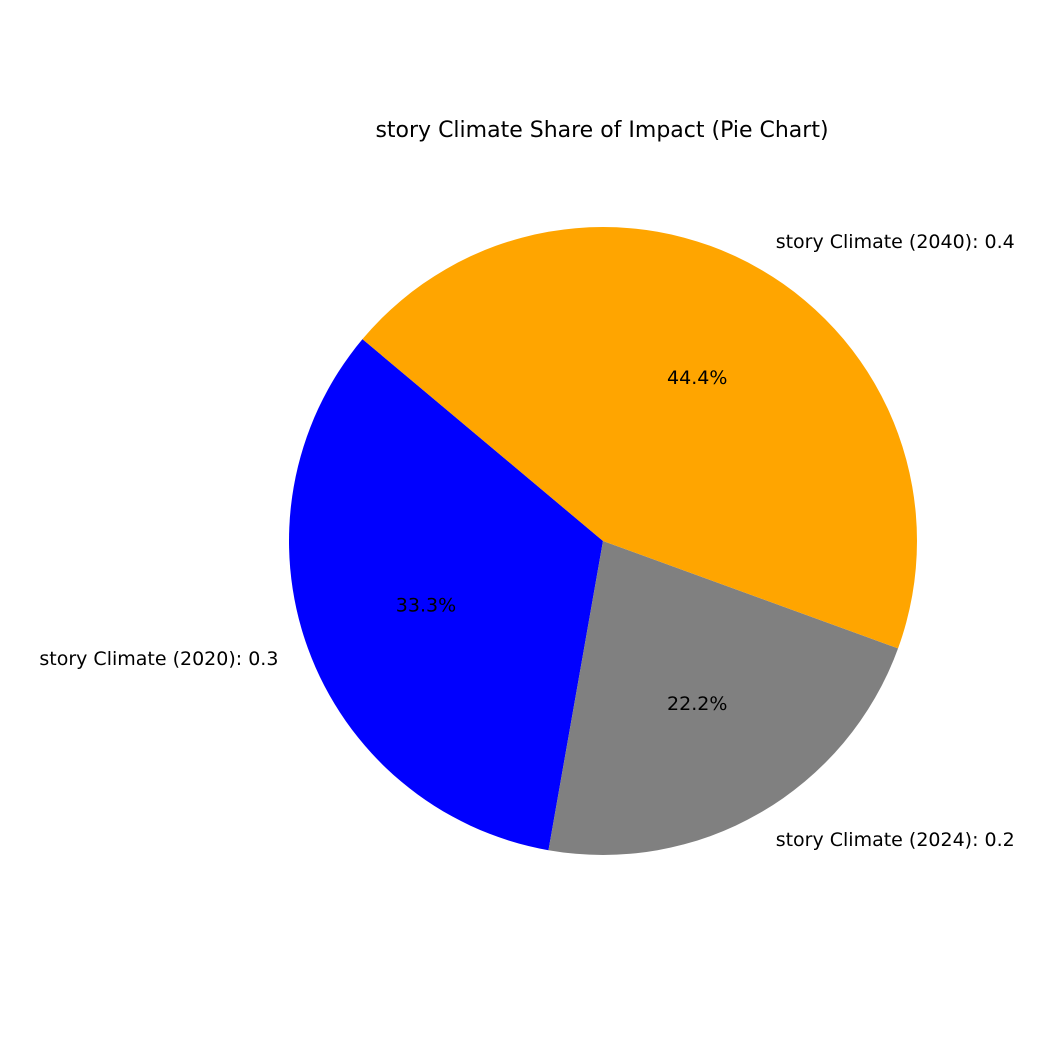 This screenshot has width=1050, height=1050. Describe the element at coordinates (697, 704) in the screenshot. I see `slice-percent-label: 22.2%` at that location.